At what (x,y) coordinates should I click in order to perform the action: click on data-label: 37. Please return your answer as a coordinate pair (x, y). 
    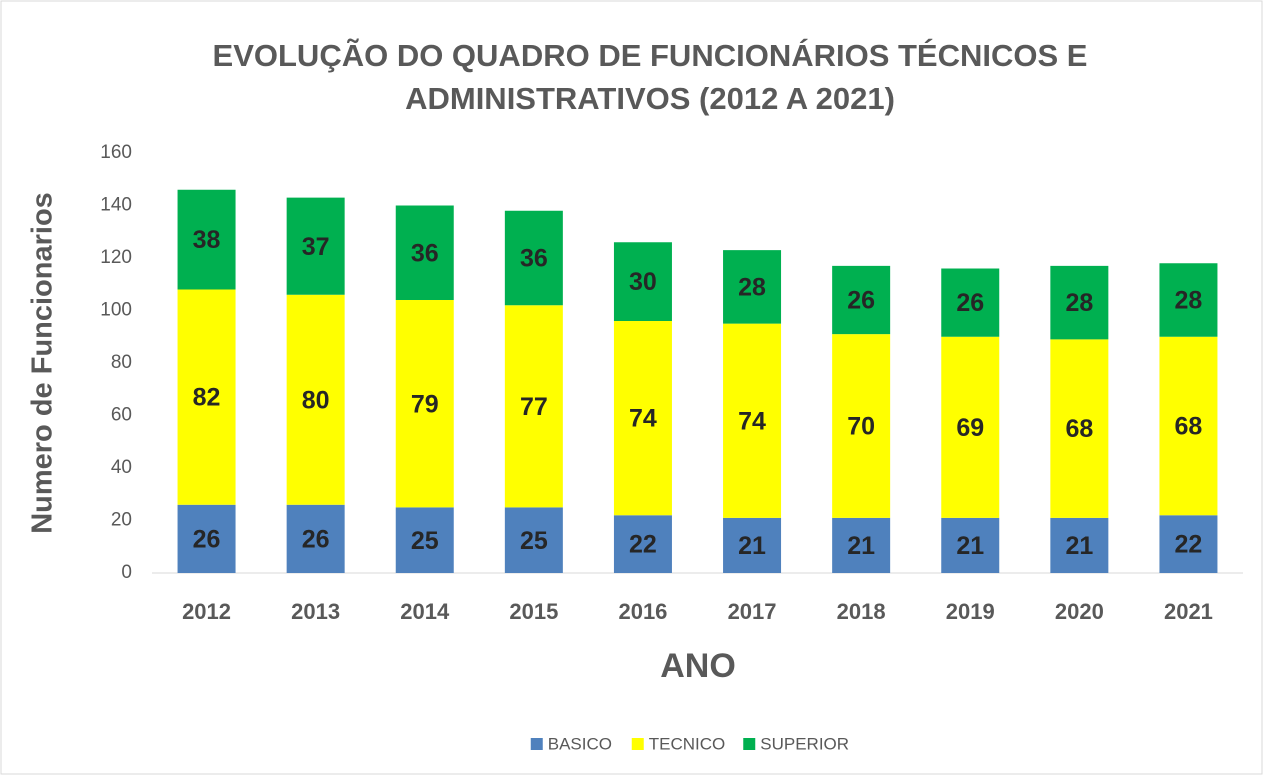
    Looking at the image, I should click on (316, 247).